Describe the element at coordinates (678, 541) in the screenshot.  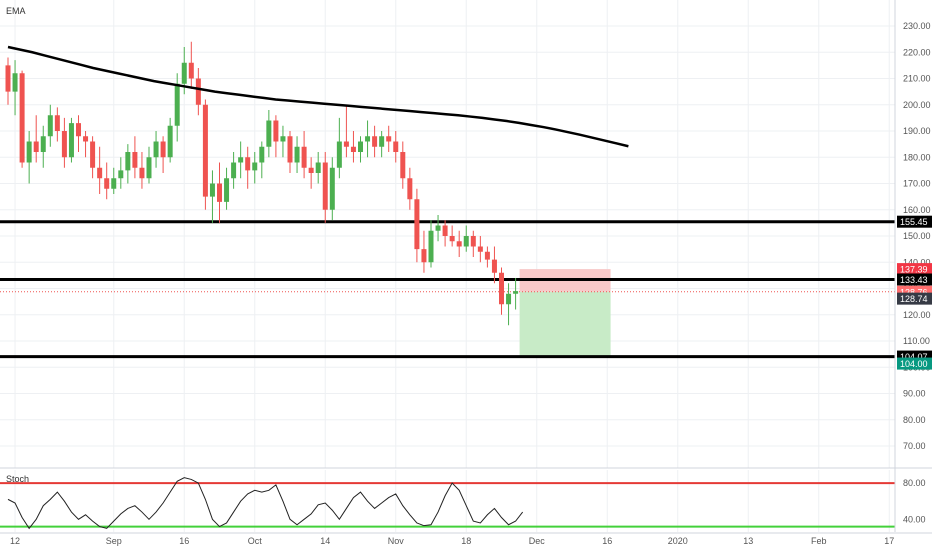
I see `x-tick-label: 2020` at that location.